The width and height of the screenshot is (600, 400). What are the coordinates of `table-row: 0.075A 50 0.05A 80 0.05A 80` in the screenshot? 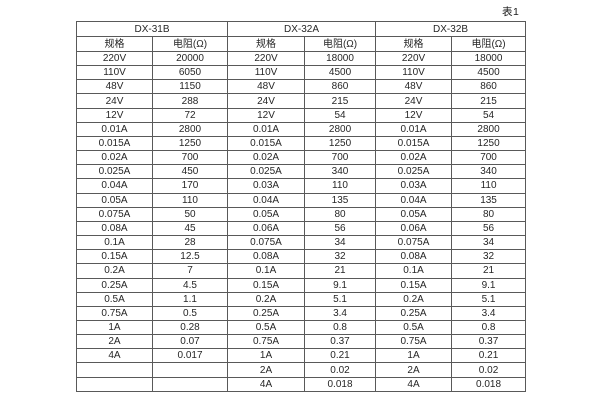 It's located at (301, 214).